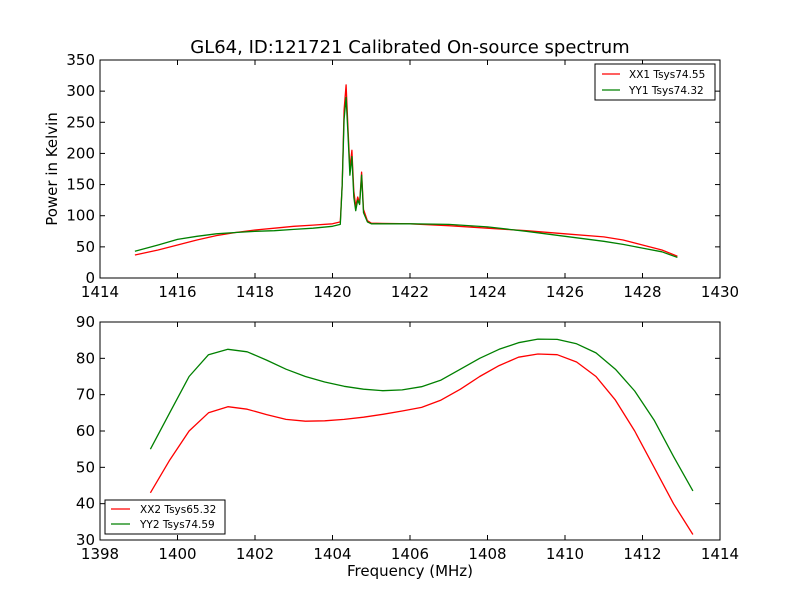 The height and width of the screenshot is (600, 800). I want to click on top-legend-box, so click(655, 82).